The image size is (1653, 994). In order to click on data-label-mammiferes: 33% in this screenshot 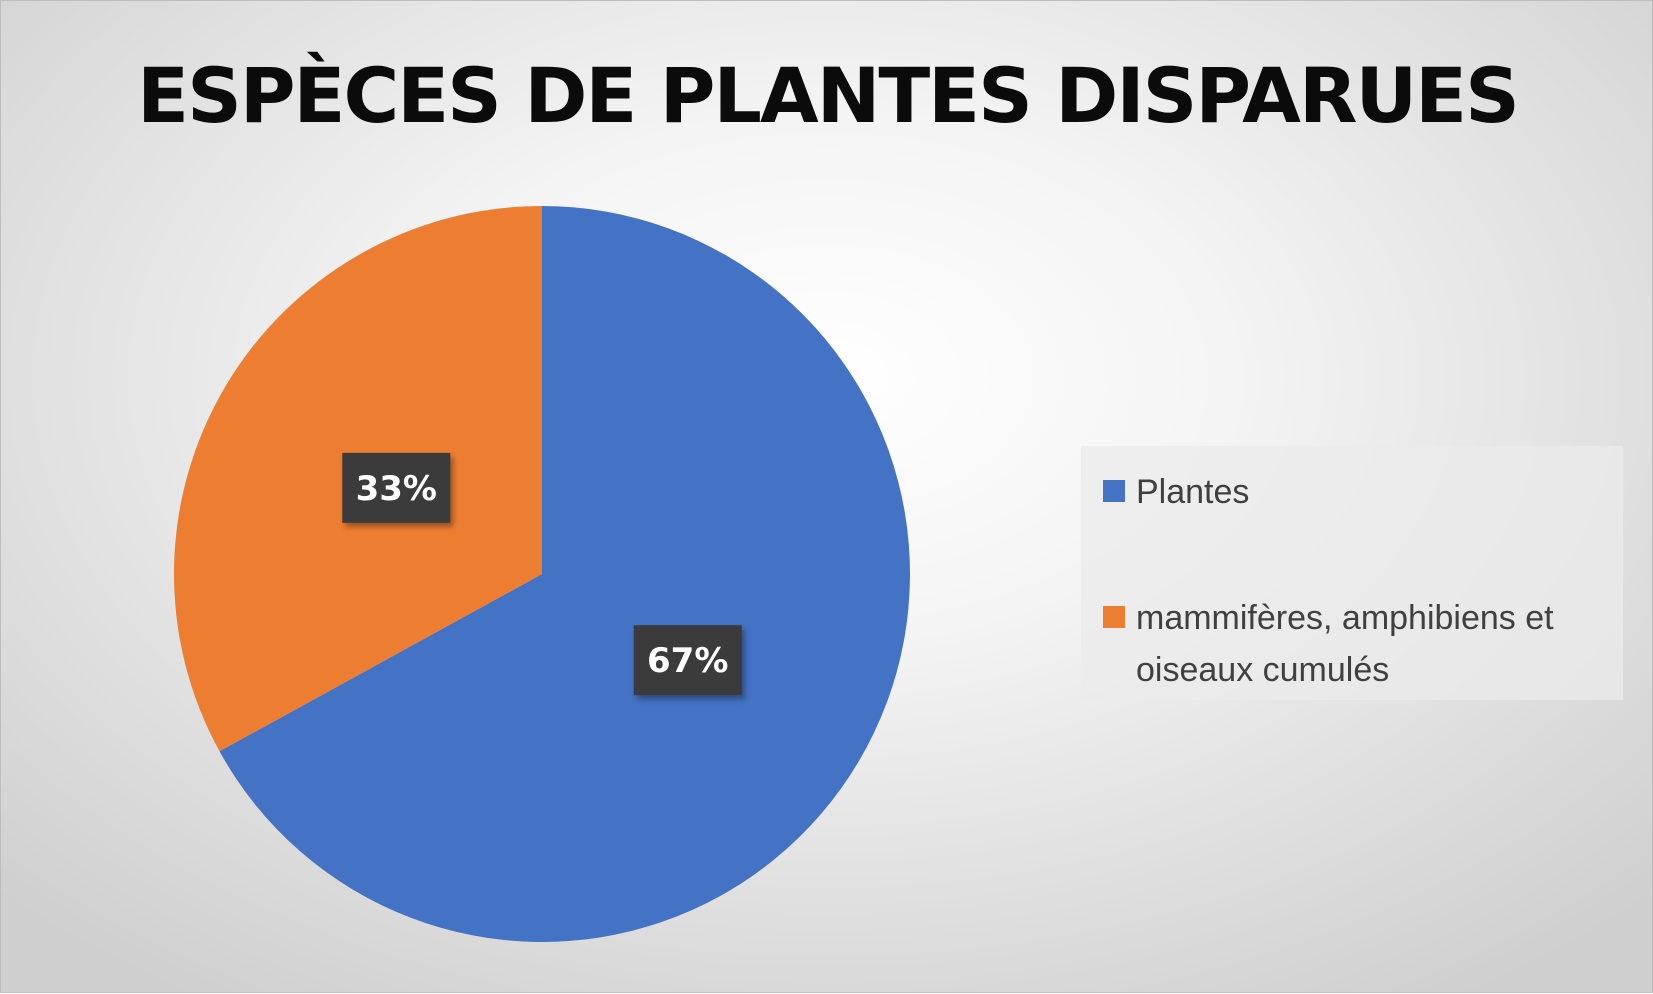, I will do `click(396, 487)`.